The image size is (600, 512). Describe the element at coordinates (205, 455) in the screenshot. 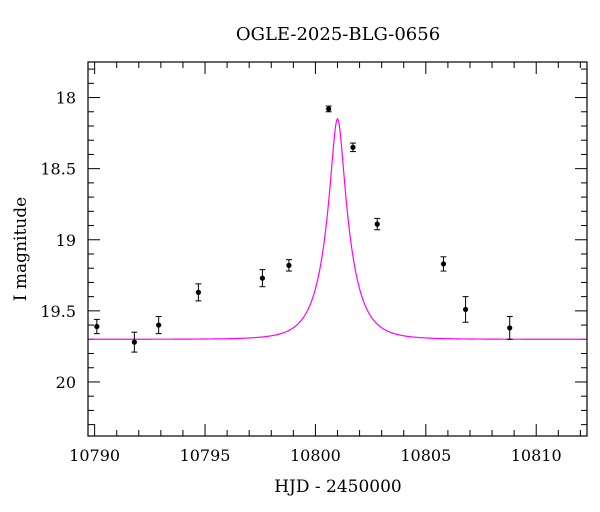

I see `x-tick-label: 10795` at that location.